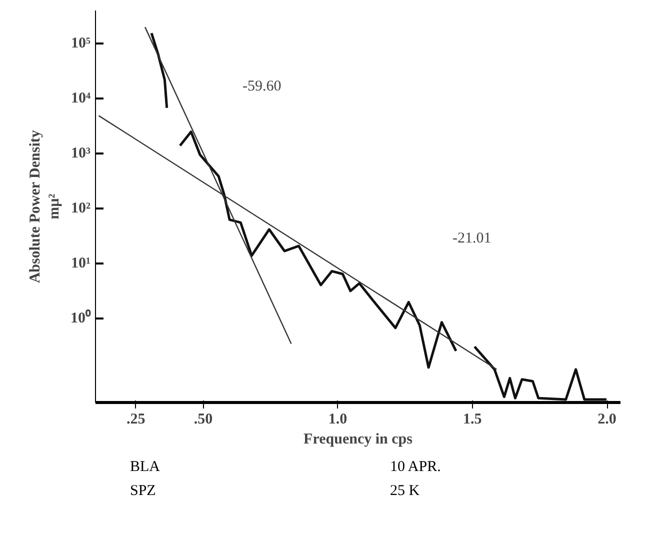  Describe the element at coordinates (203, 420) in the screenshot. I see `x-tick-label: .50` at that location.